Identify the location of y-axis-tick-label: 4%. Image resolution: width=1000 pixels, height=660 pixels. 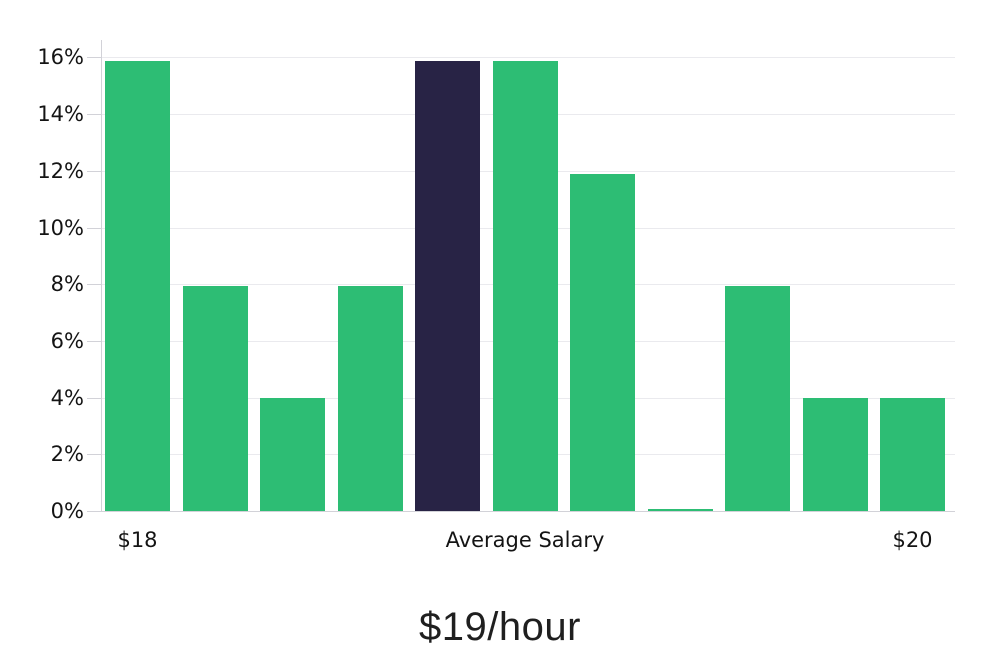
(67, 397).